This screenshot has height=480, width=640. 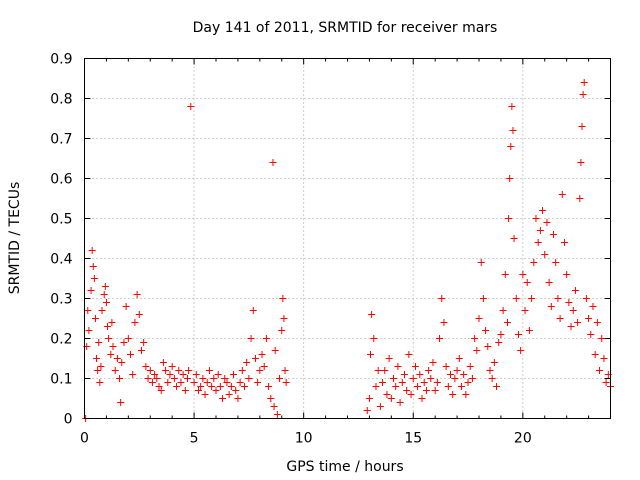 I want to click on y-tick-label: 0.2, so click(x=61, y=340).